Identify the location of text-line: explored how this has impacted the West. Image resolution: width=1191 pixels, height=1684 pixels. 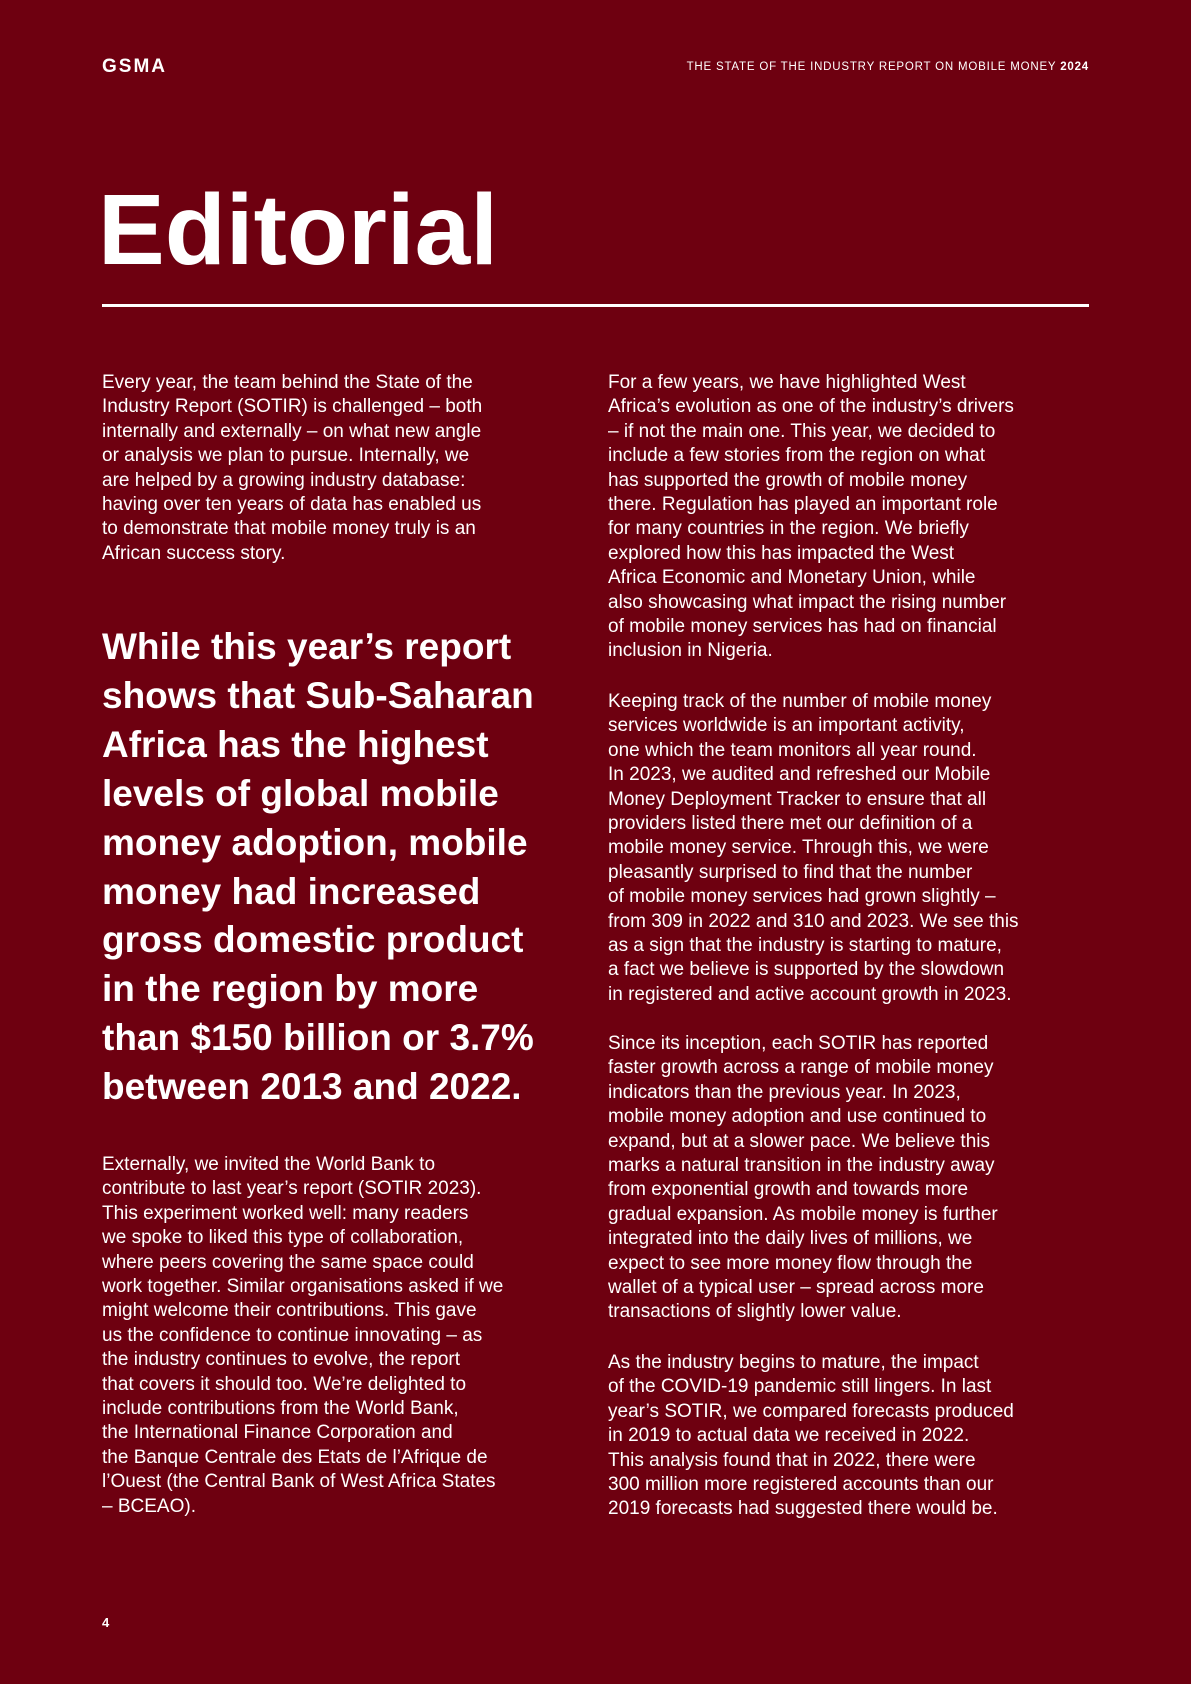
(781, 553).